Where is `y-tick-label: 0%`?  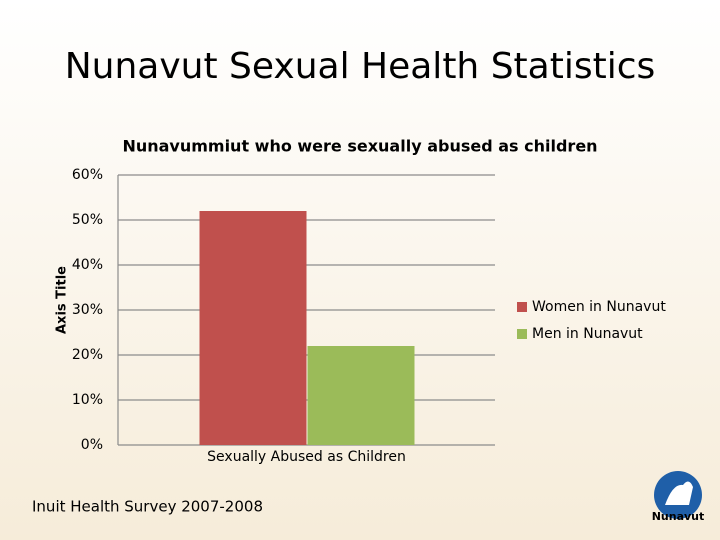 y-tick-label: 0% is located at coordinates (92, 445).